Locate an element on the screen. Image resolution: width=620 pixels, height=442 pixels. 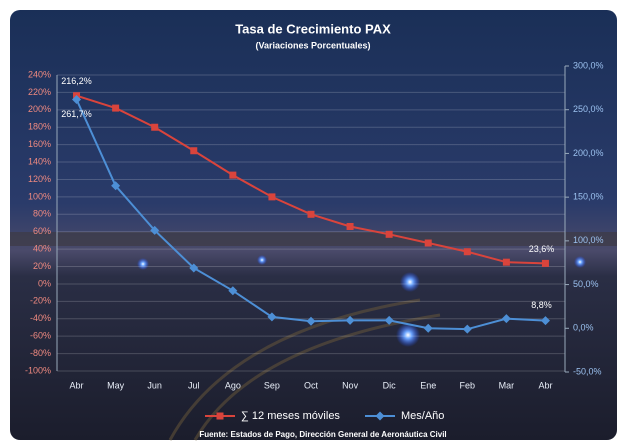
y-tick-label: 240% is located at coordinates (39, 74).